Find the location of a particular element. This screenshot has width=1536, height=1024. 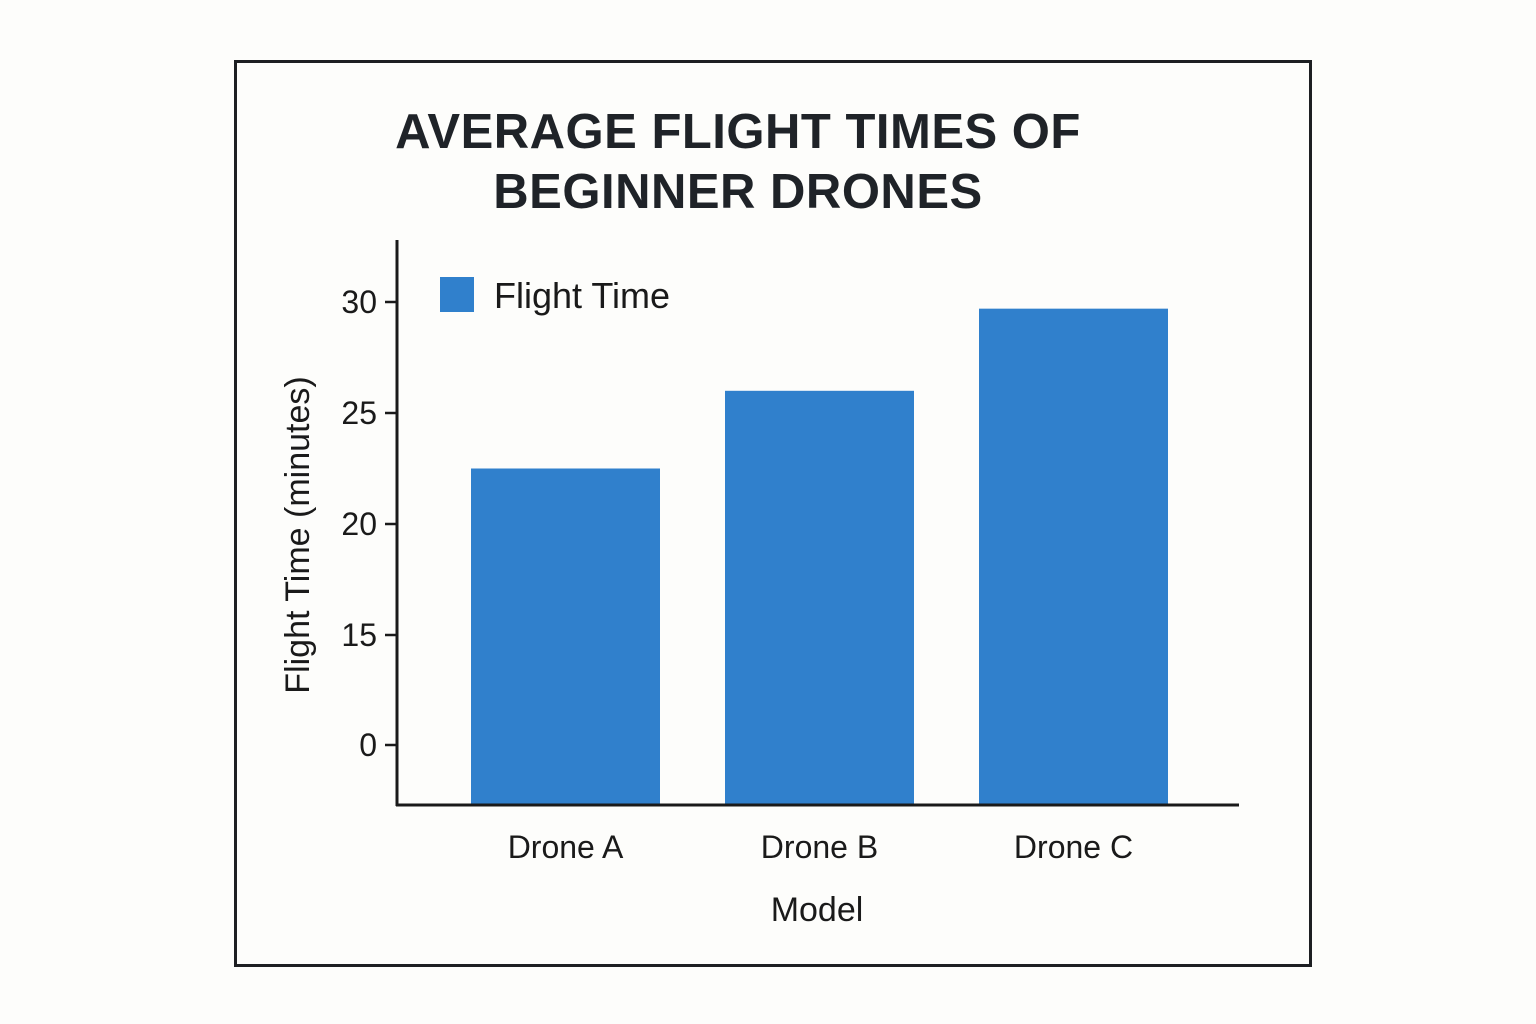

y-tick-label: 20 is located at coordinates (359, 524).